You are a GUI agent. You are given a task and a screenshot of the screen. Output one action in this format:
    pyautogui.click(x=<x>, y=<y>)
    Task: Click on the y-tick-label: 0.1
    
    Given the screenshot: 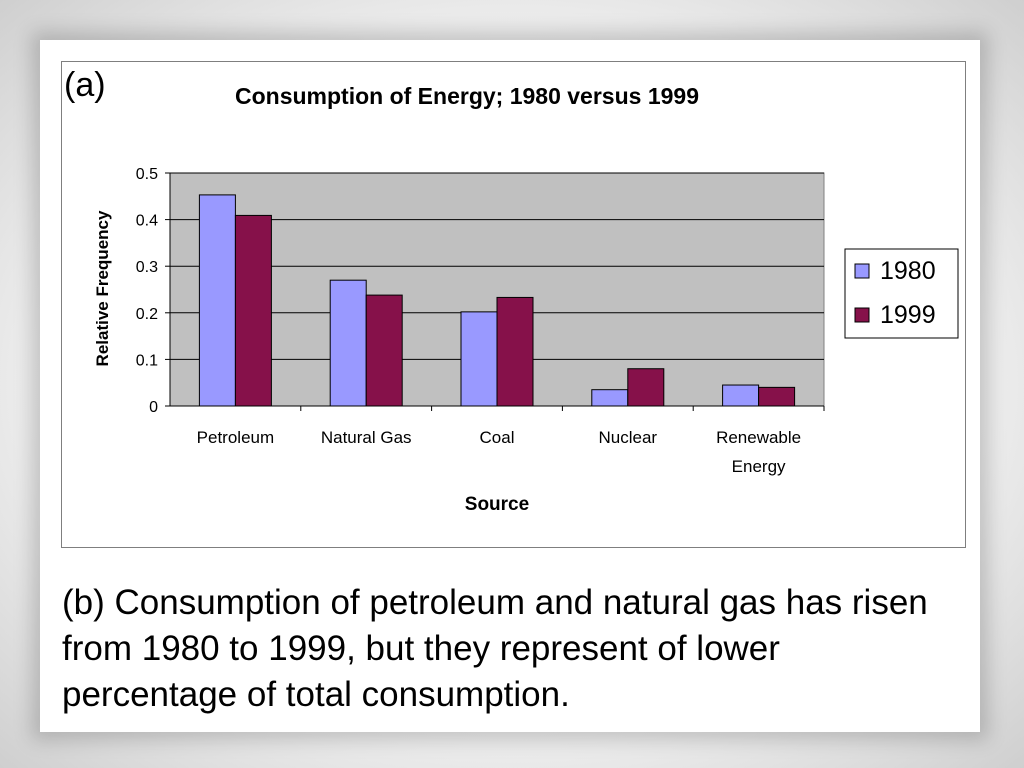 What is the action you would take?
    pyautogui.click(x=147, y=360)
    